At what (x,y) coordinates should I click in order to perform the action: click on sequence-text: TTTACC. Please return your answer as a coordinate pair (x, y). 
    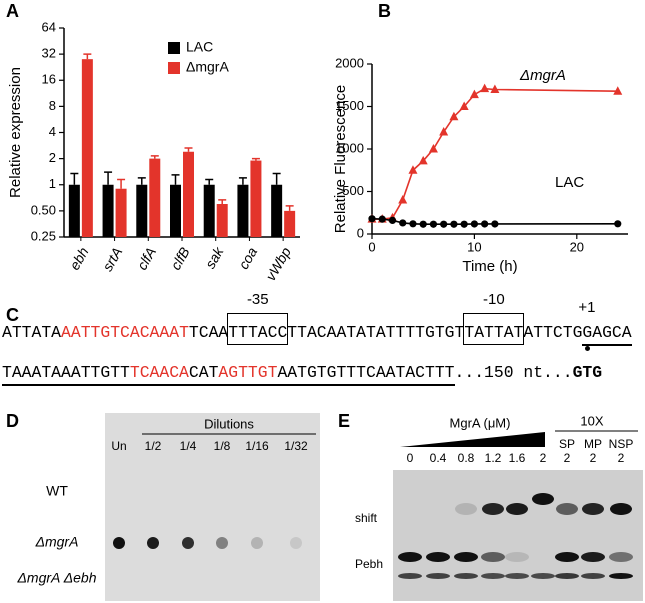
    Looking at the image, I should click on (258, 332).